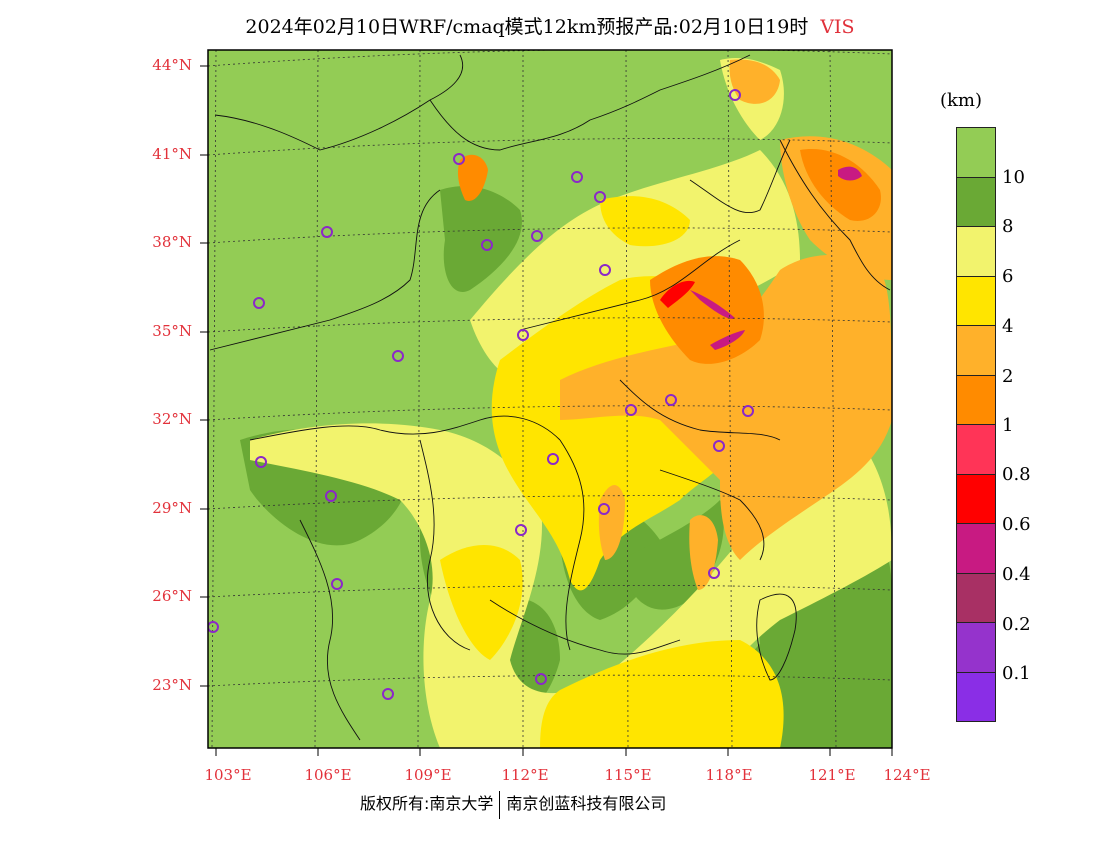  I want to click on color-legend, so click(976, 424).